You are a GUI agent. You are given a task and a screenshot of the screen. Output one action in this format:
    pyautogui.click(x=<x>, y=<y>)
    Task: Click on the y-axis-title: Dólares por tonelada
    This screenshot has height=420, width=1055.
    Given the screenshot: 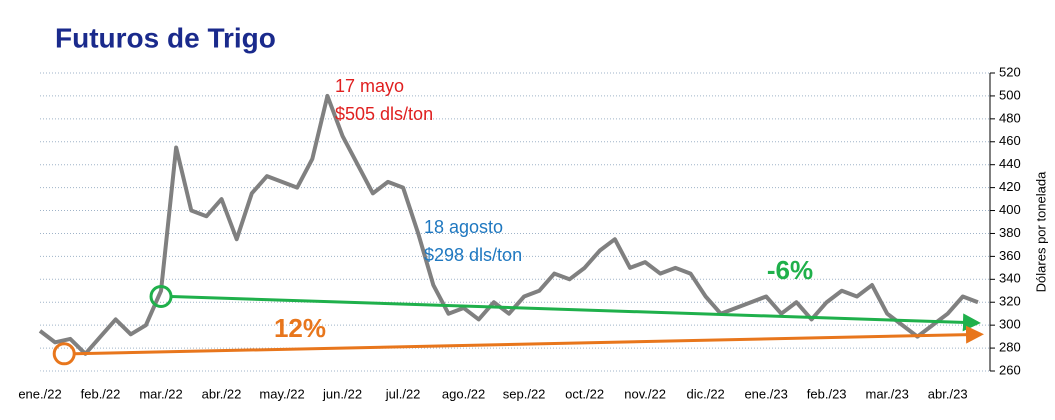 What is the action you would take?
    pyautogui.click(x=1040, y=231)
    